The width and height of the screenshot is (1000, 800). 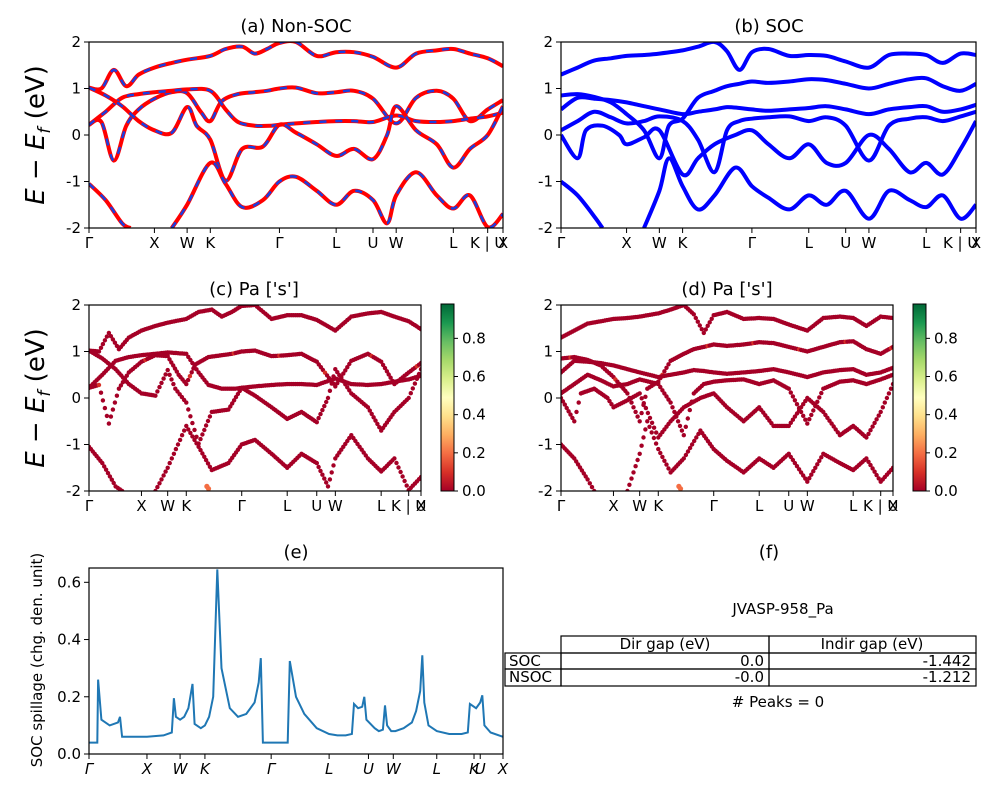 What do you see at coordinates (69, 582) in the screenshot?
I see `y-tick-label: 0.6` at bounding box center [69, 582].